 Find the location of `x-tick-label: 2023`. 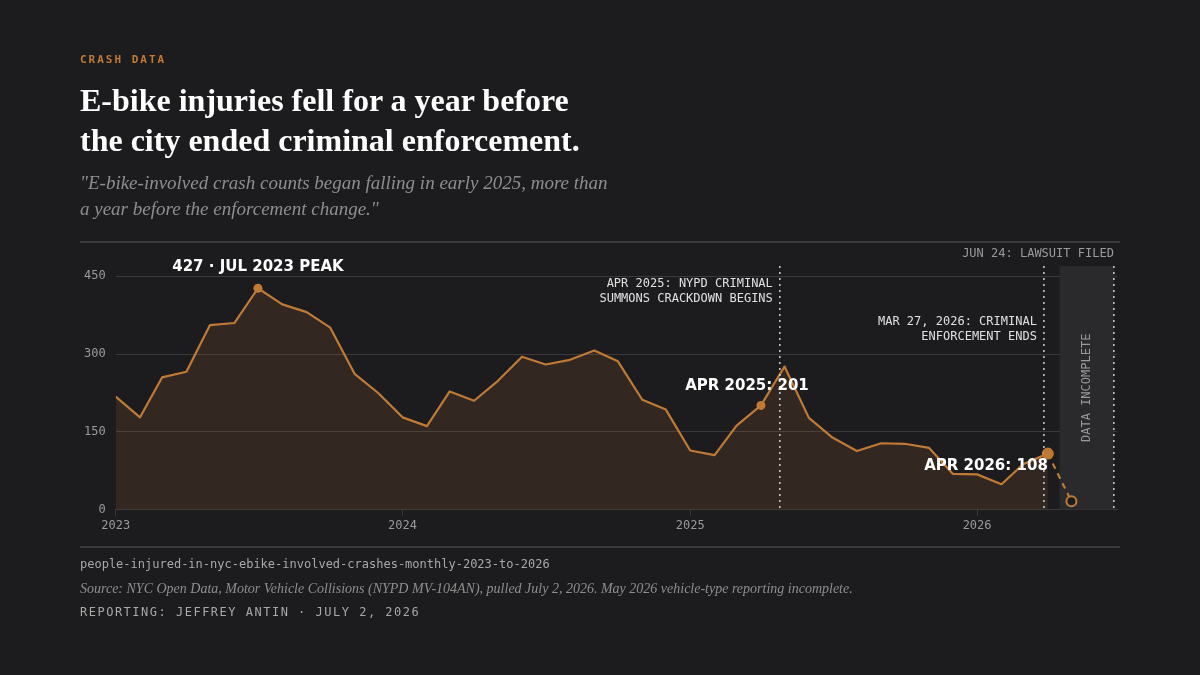

x-tick-label: 2023 is located at coordinates (116, 524).